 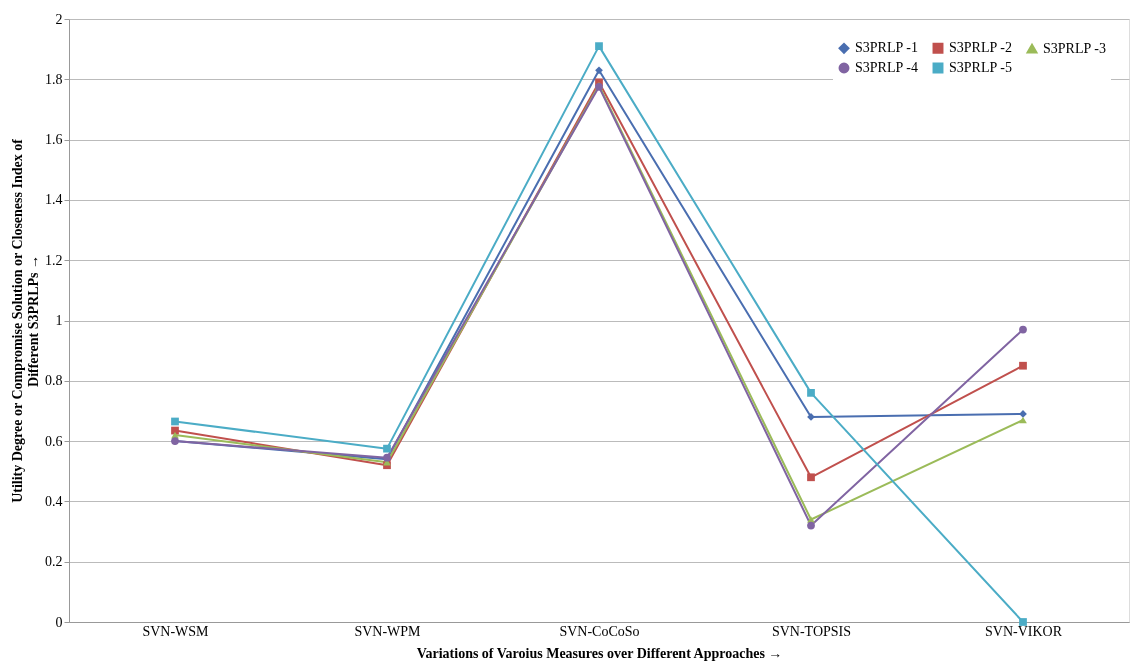 What do you see at coordinates (54, 260) in the screenshot?
I see `y-tick-label: 1.2` at bounding box center [54, 260].